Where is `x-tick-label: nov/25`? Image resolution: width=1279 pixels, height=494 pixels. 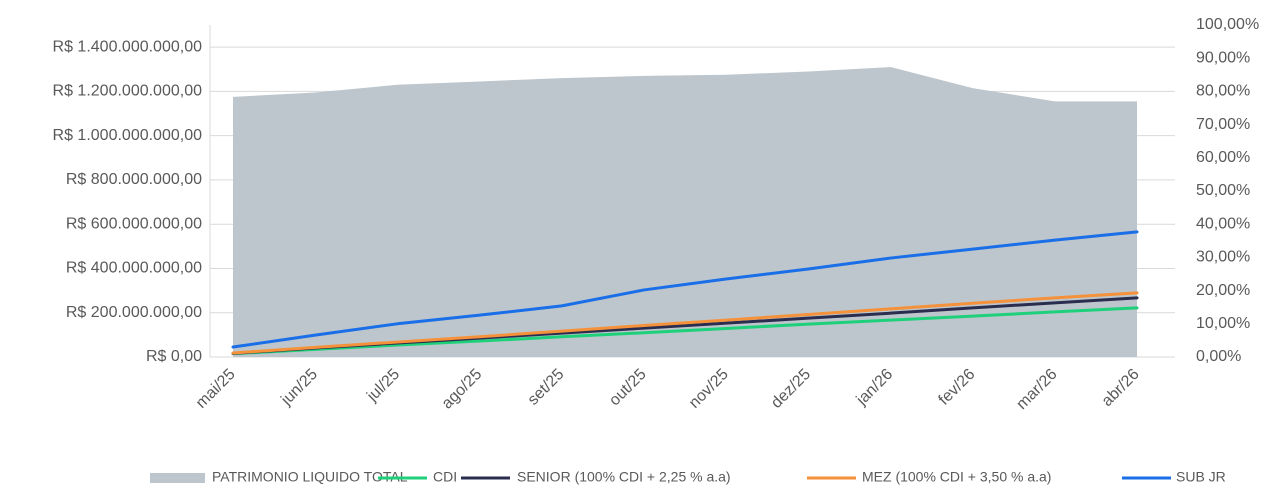 x-tick-label: nov/25 is located at coordinates (709, 389).